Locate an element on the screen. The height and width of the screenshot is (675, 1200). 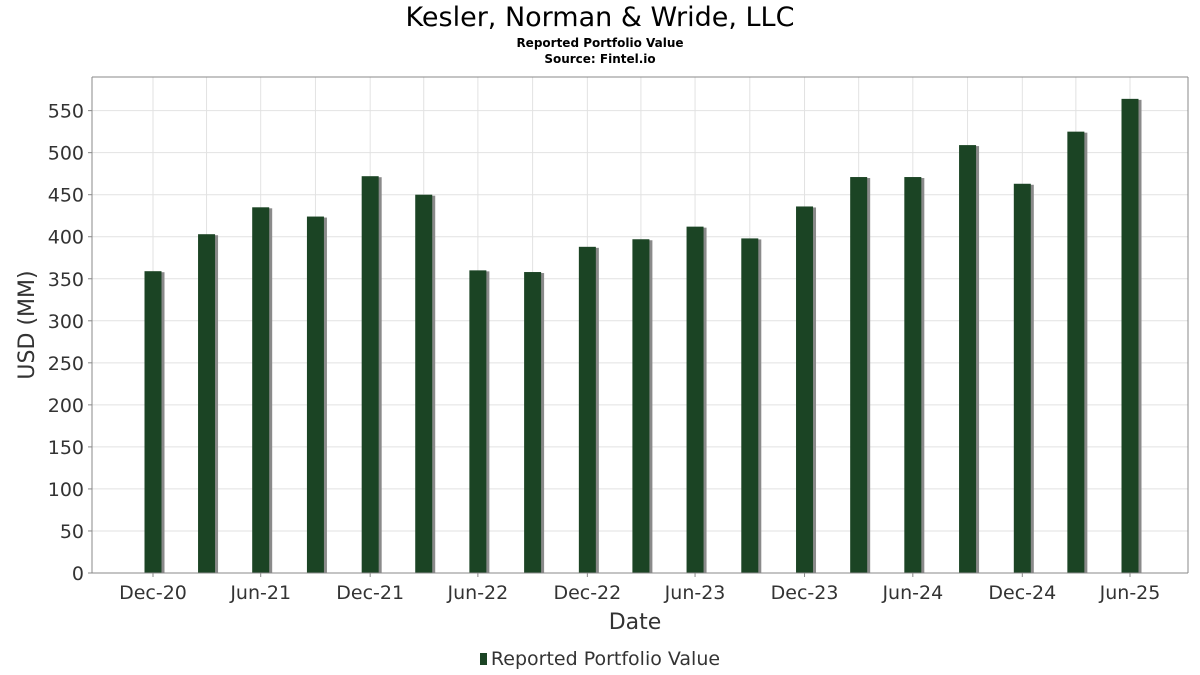
y-tick-label: 350 is located at coordinates (66, 280).